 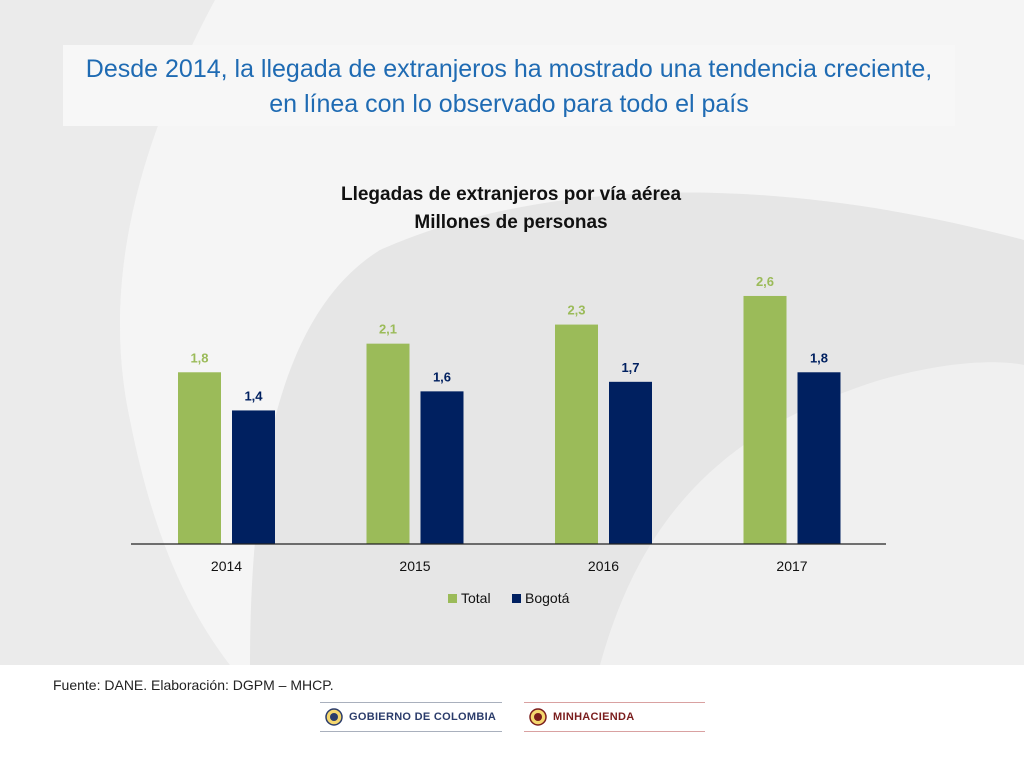 I want to click on minhacienda-logo-text: MINHACIENDA, so click(x=594, y=717).